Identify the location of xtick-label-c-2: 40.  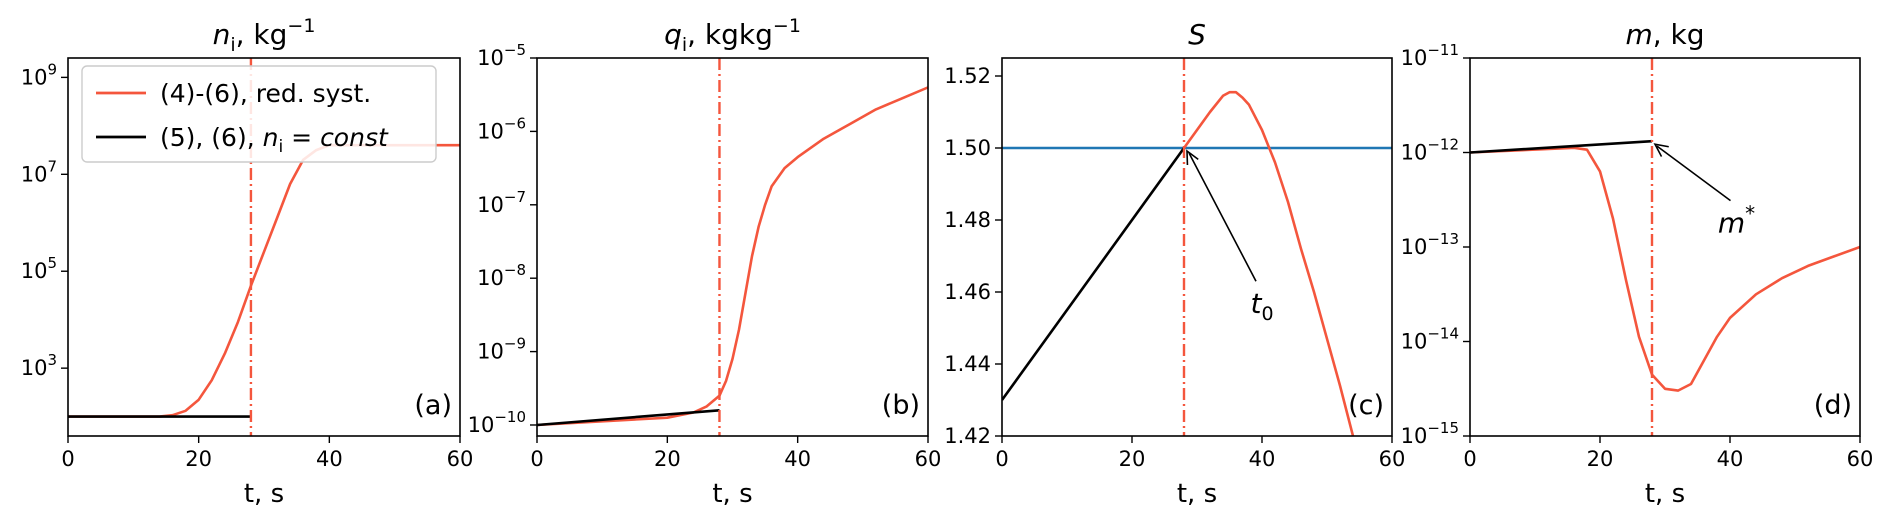
(1262, 459).